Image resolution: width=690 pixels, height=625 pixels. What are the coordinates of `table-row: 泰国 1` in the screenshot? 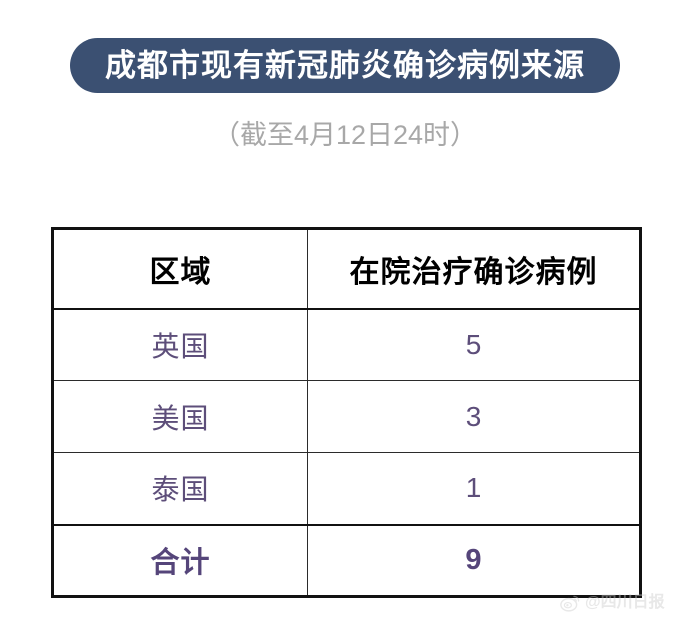 It's located at (346, 488).